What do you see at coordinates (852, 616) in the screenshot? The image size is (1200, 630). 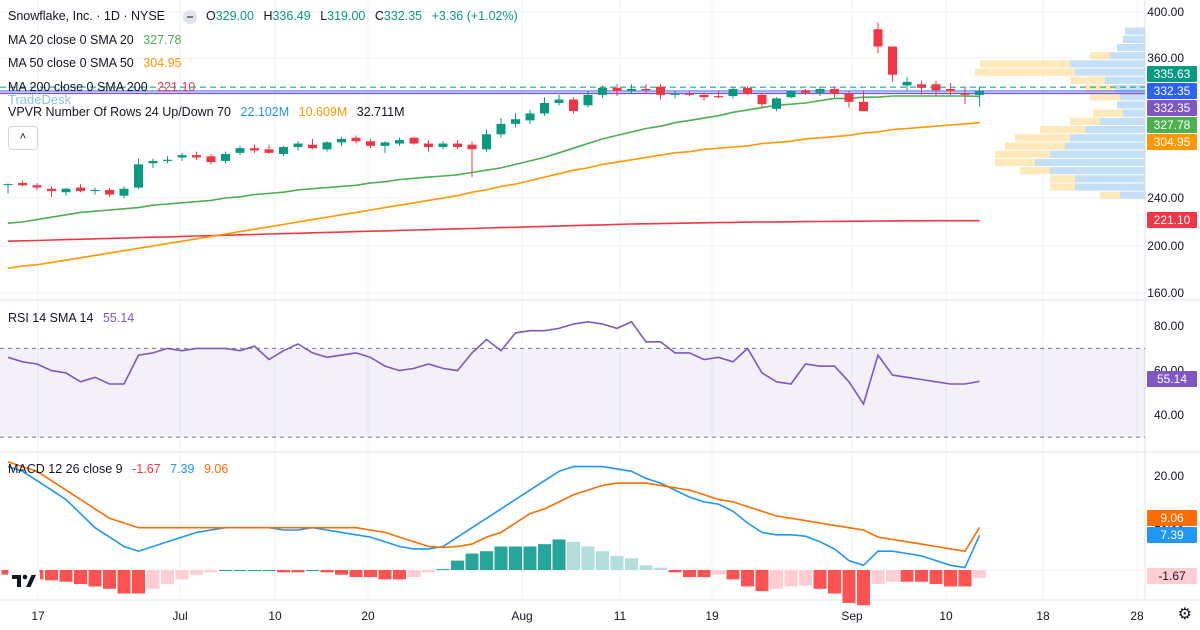 I see `time-axis-tick: Sep` at bounding box center [852, 616].